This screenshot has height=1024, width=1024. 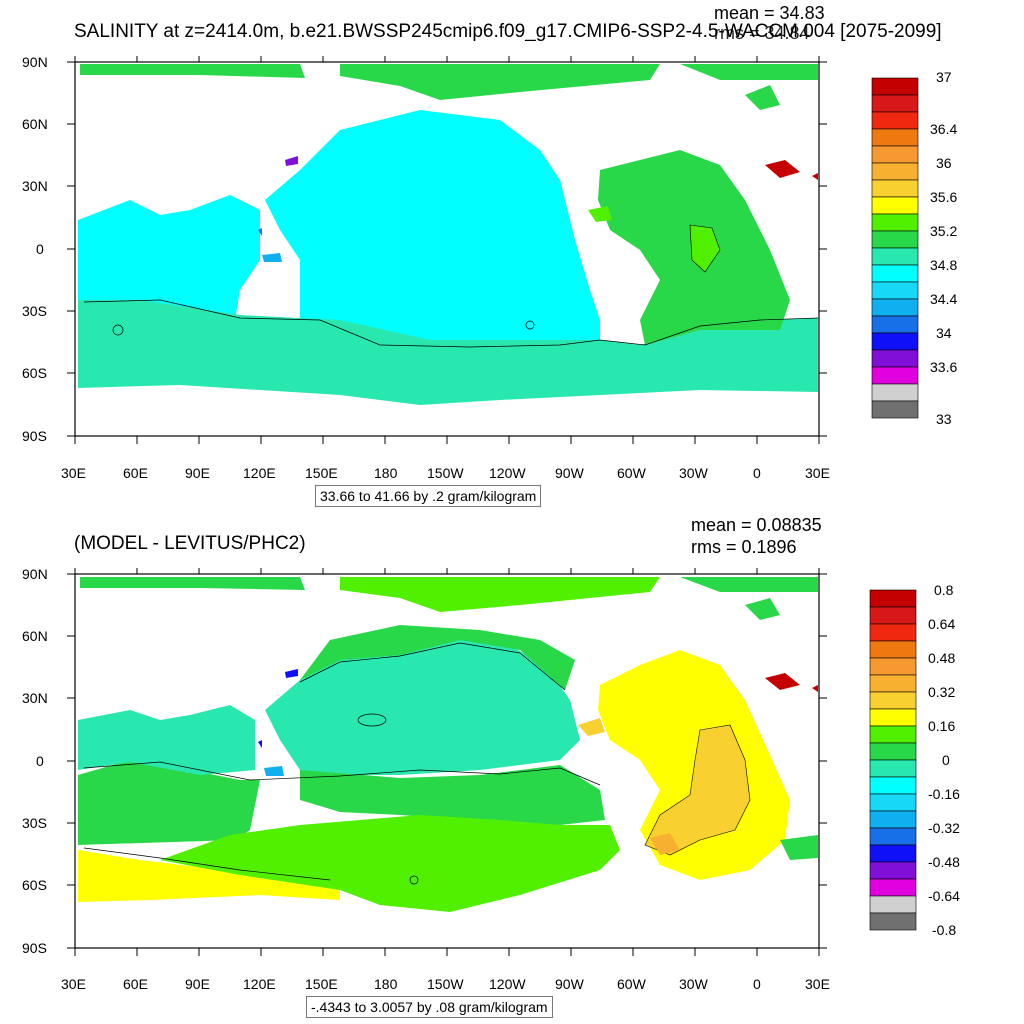 I want to click on panel-2-colorbar, so click(x=893, y=760).